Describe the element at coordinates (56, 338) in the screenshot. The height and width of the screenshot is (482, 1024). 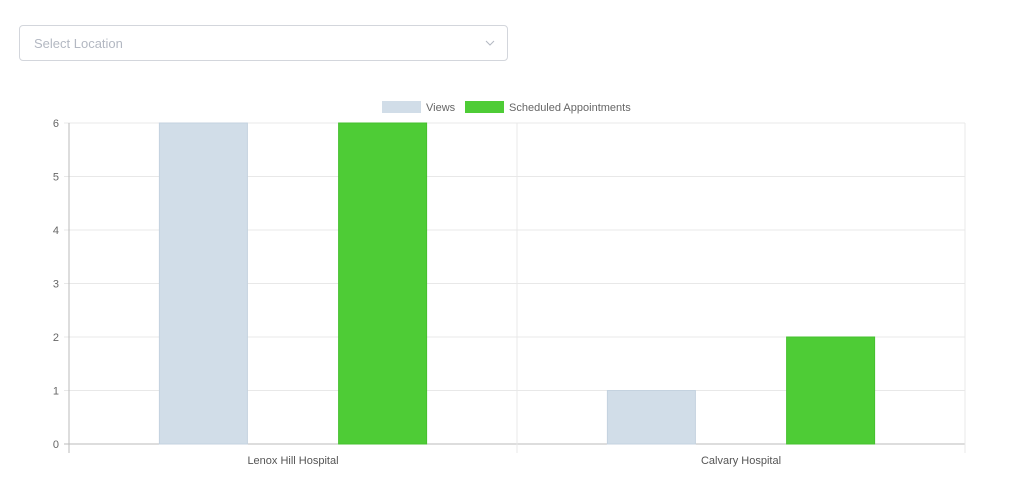
I see `y-tick-label: 2` at that location.